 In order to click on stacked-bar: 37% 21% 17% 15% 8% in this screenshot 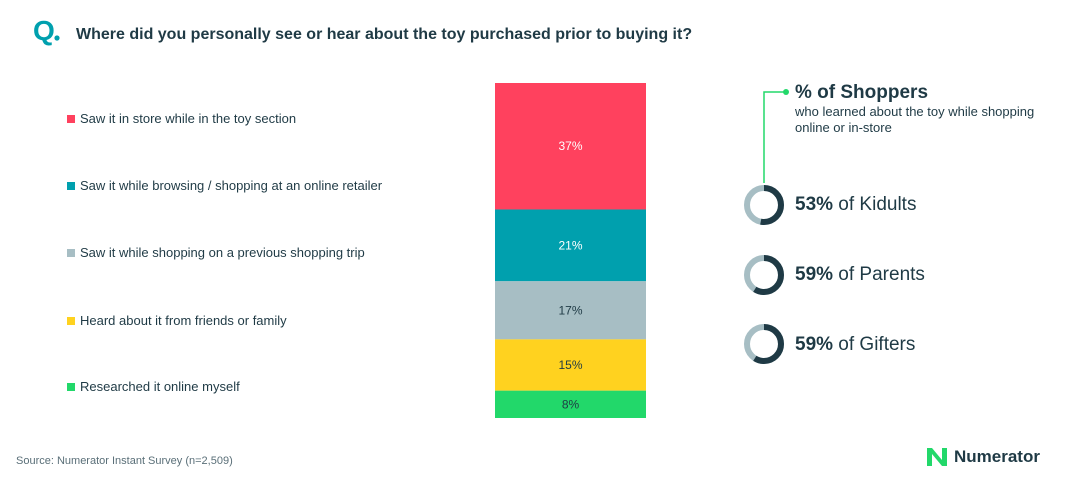, I will do `click(570, 250)`.